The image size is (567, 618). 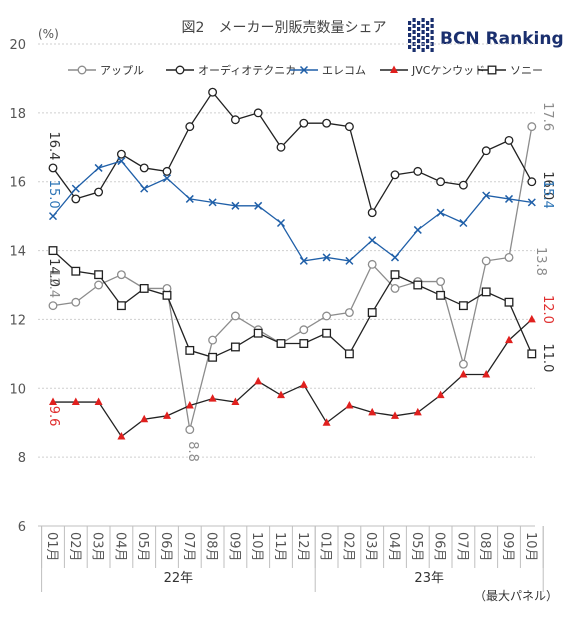 I want to click on y-unit-label: (%), so click(x=48, y=34).